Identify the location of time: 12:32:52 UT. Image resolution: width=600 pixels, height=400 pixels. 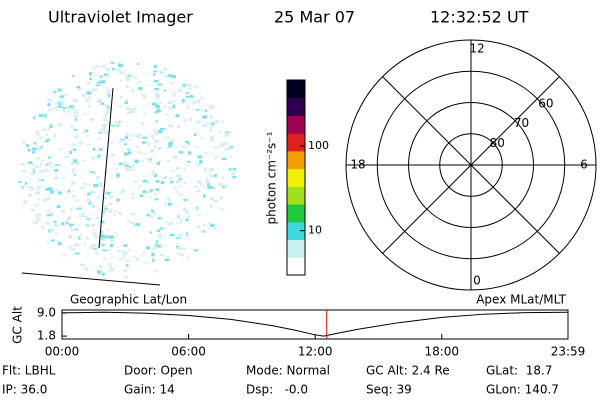
(479, 17).